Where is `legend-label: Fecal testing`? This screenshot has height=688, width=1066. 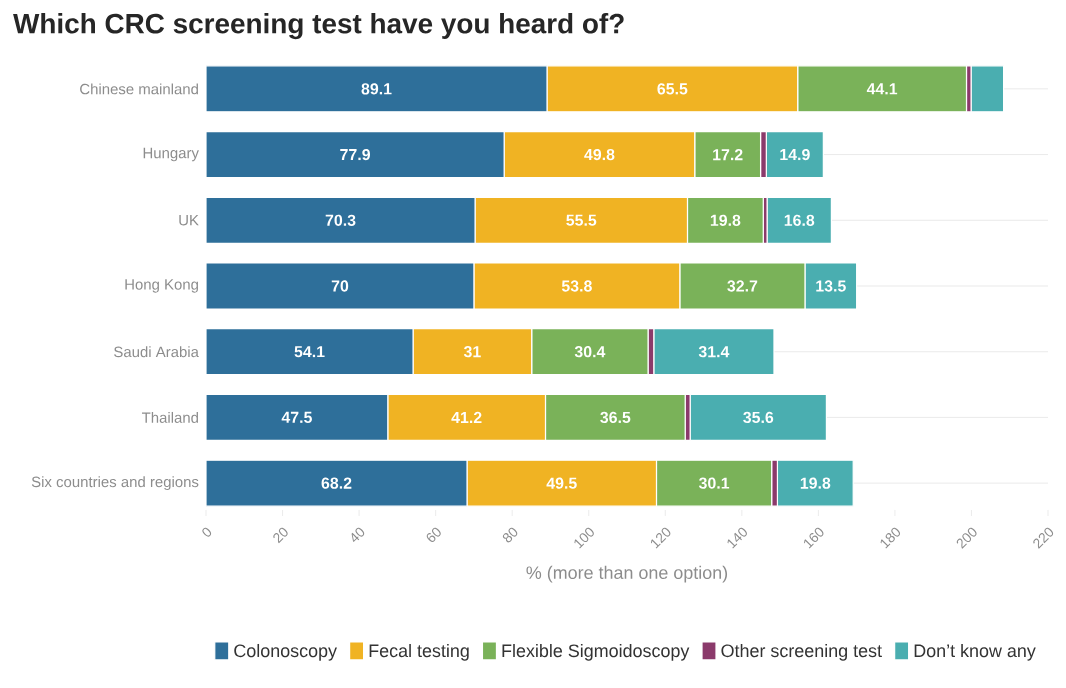 legend-label: Fecal testing is located at coordinates (419, 652).